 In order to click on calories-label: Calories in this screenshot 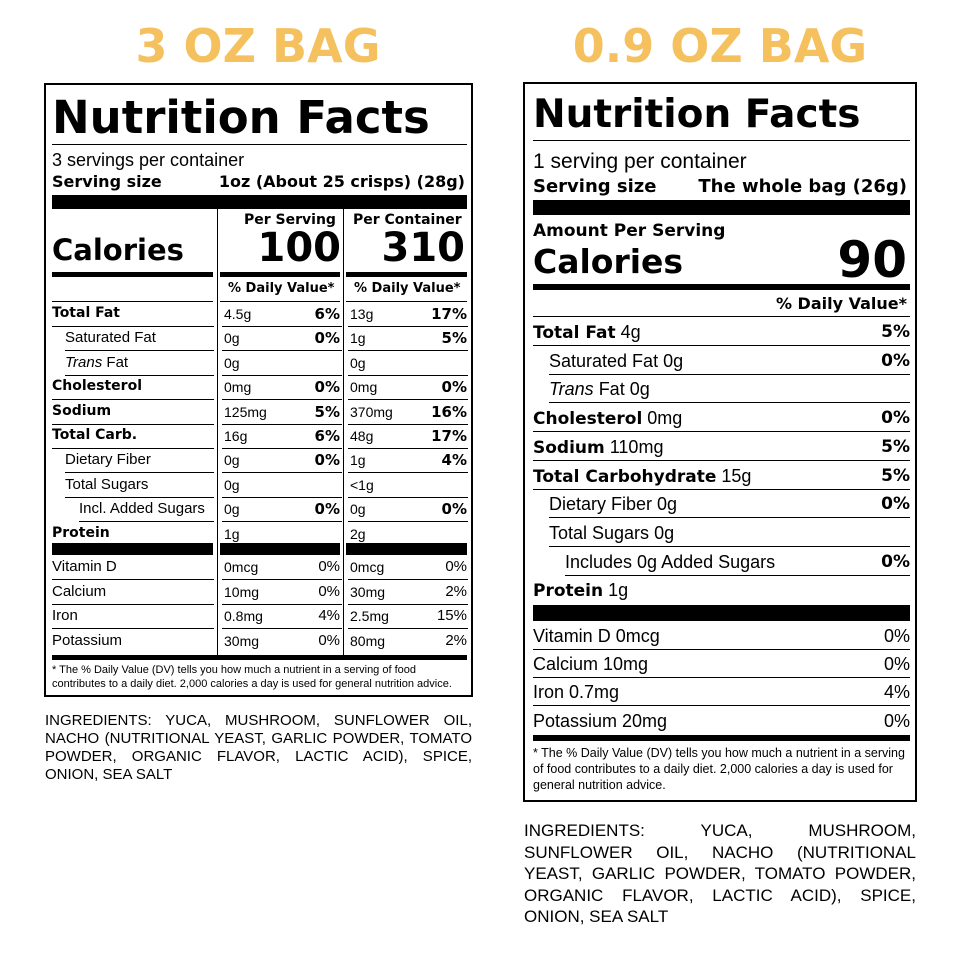, I will do `click(608, 261)`.